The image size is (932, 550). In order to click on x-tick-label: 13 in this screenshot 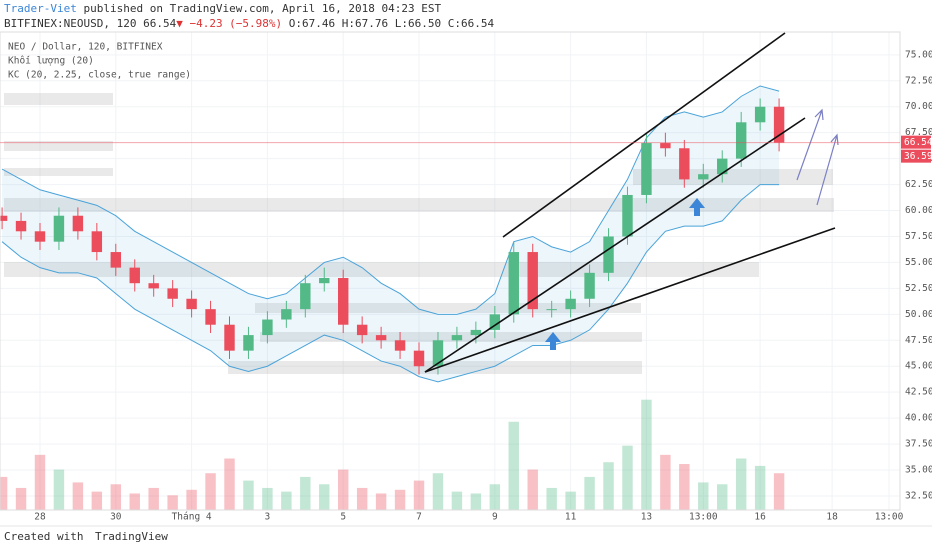, I will do `click(646, 517)`.